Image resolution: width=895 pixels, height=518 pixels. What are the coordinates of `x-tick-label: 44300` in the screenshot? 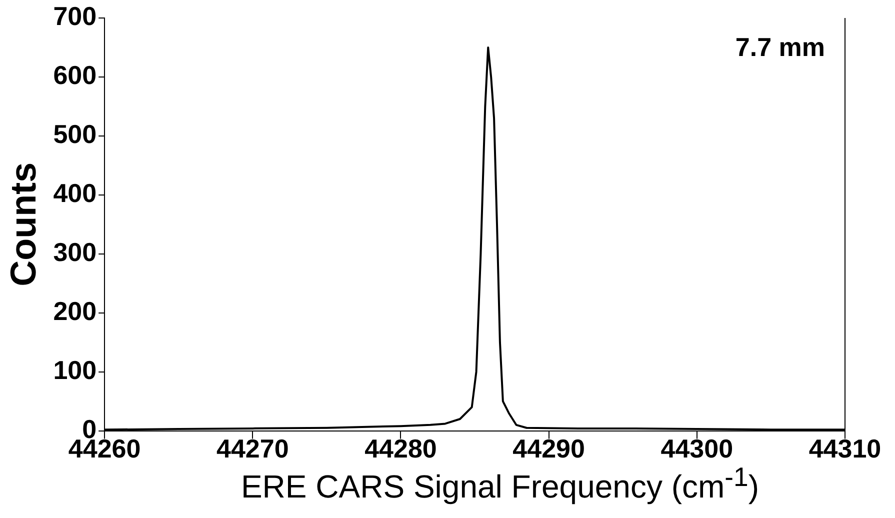 It's located at (697, 449).